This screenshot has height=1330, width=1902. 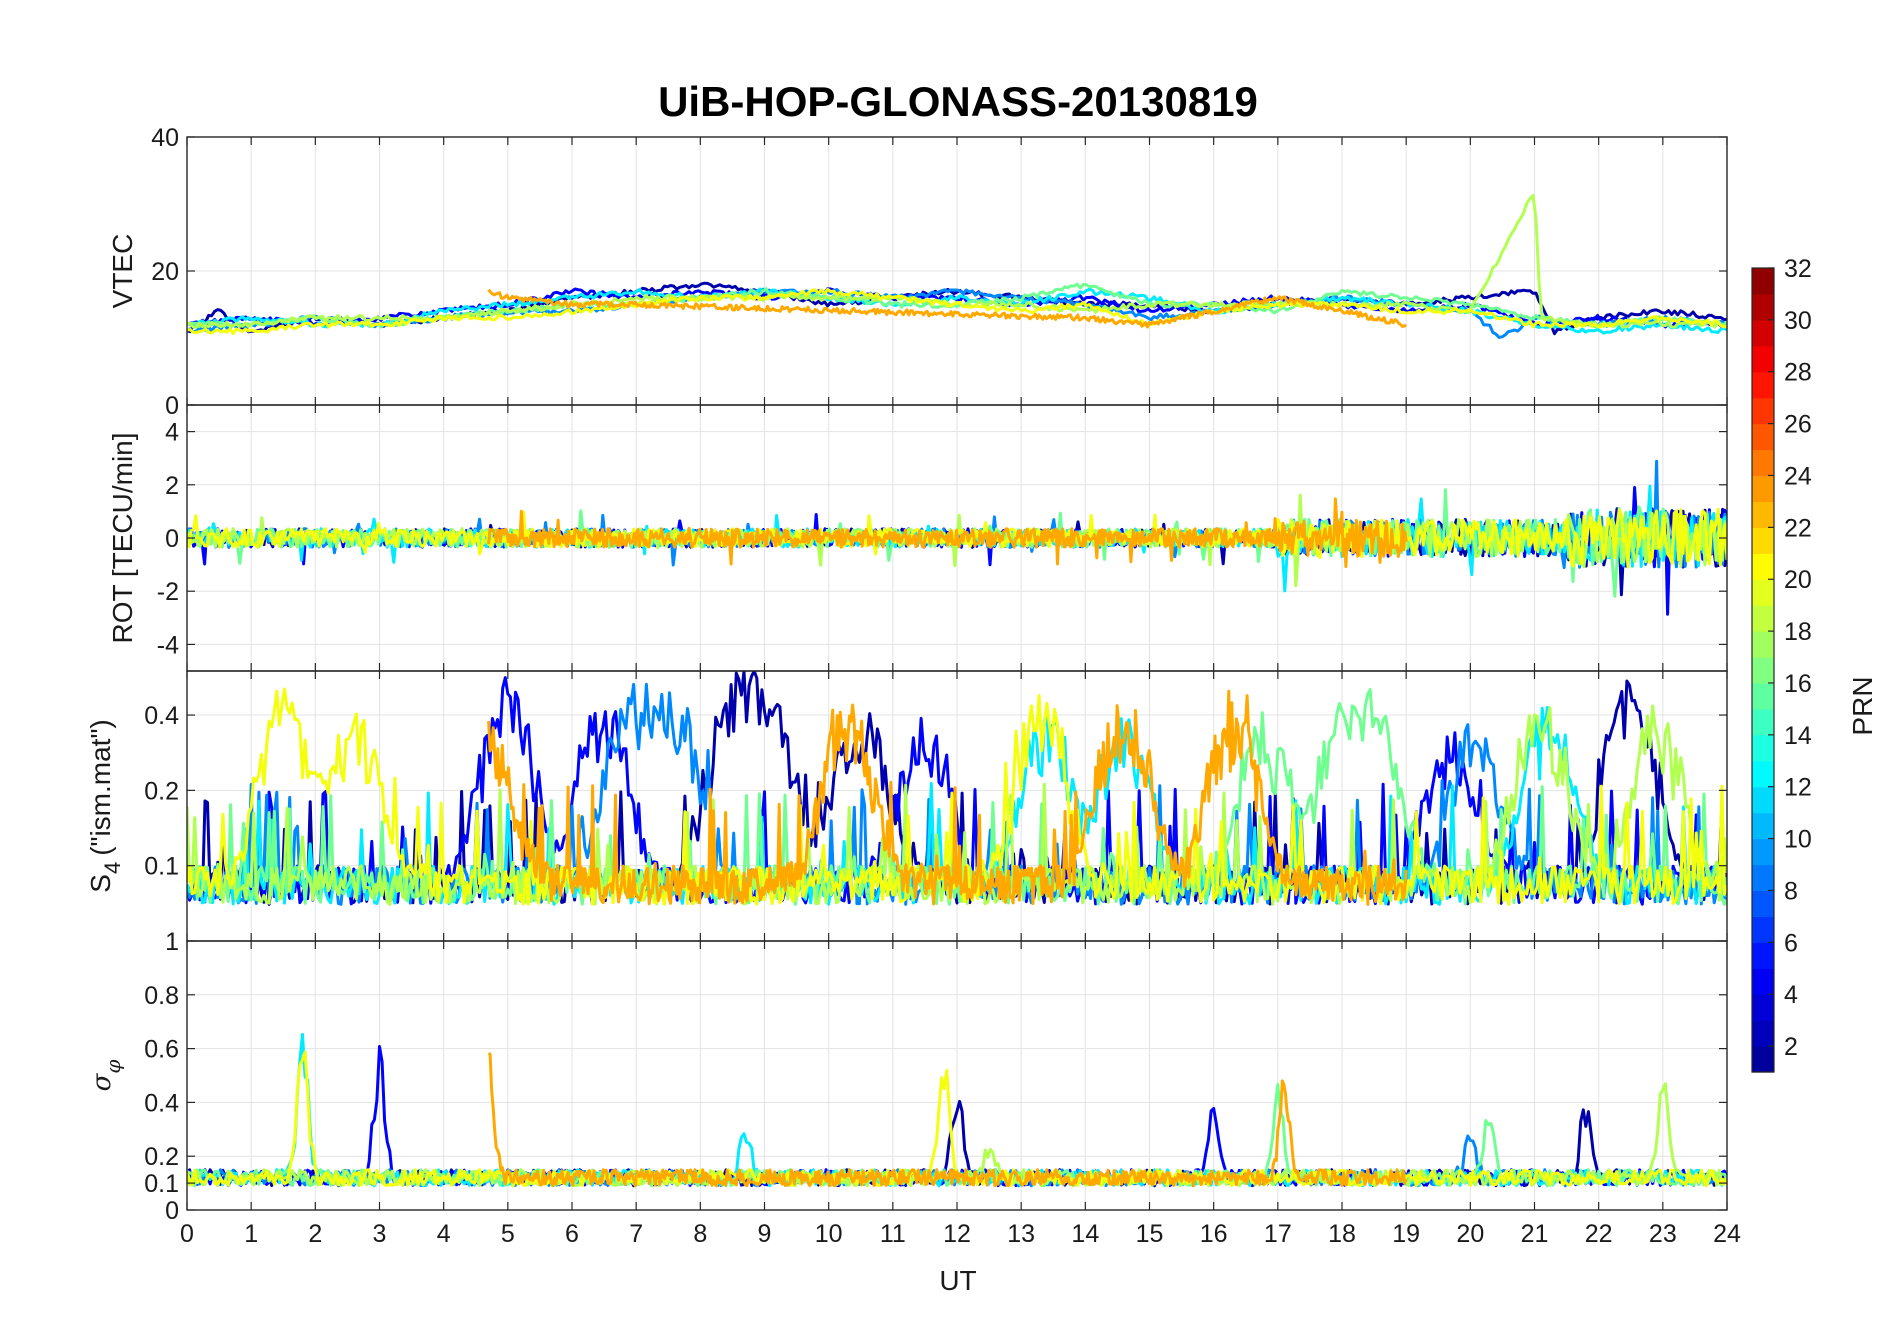 What do you see at coordinates (1798, 321) in the screenshot?
I see `colorbar-tick-label: 30` at bounding box center [1798, 321].